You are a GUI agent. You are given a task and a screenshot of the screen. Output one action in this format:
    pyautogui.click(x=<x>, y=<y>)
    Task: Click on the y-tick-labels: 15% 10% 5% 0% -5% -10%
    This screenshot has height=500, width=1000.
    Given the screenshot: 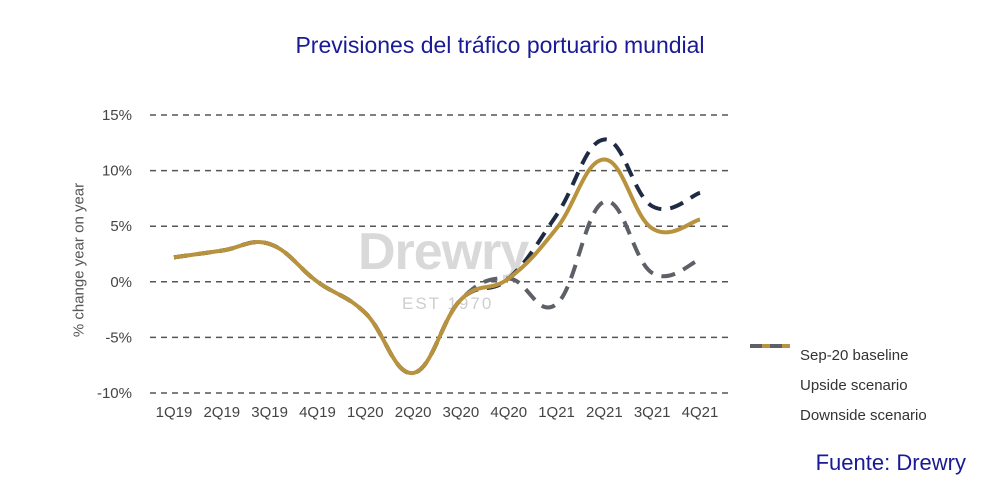 What is the action you would take?
    pyautogui.click(x=114, y=254)
    